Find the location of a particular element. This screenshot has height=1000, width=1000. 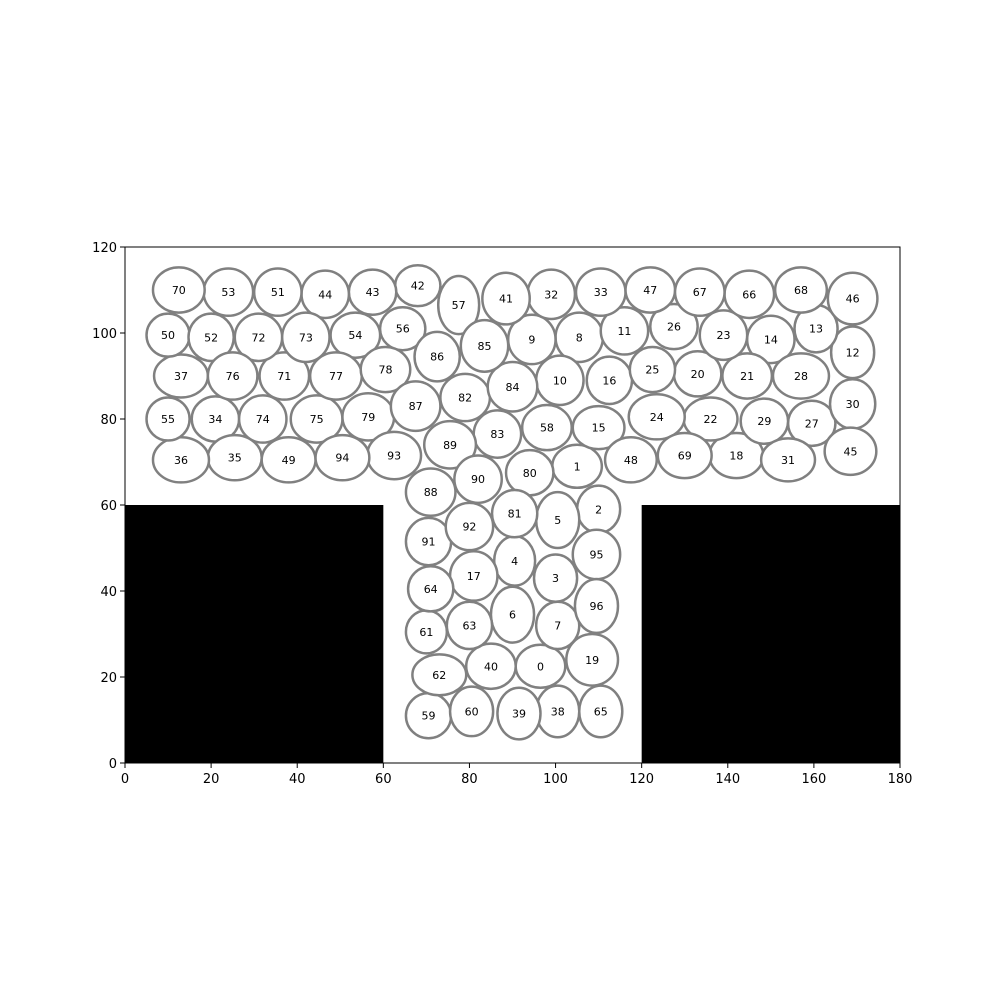

ellipse-label: 51 is located at coordinates (278, 292).